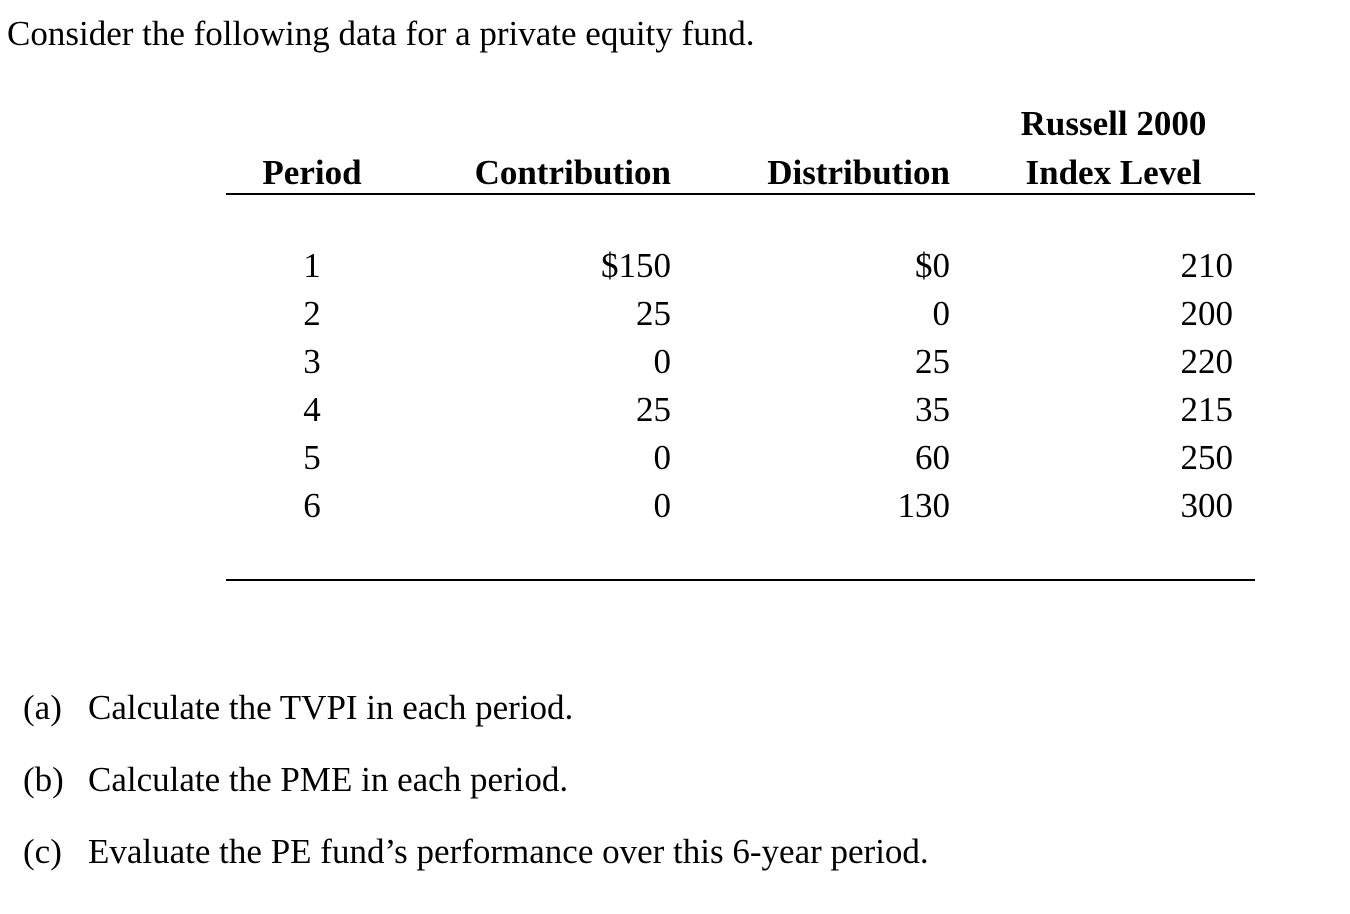  I want to click on cell-period: 2, so click(312, 313).